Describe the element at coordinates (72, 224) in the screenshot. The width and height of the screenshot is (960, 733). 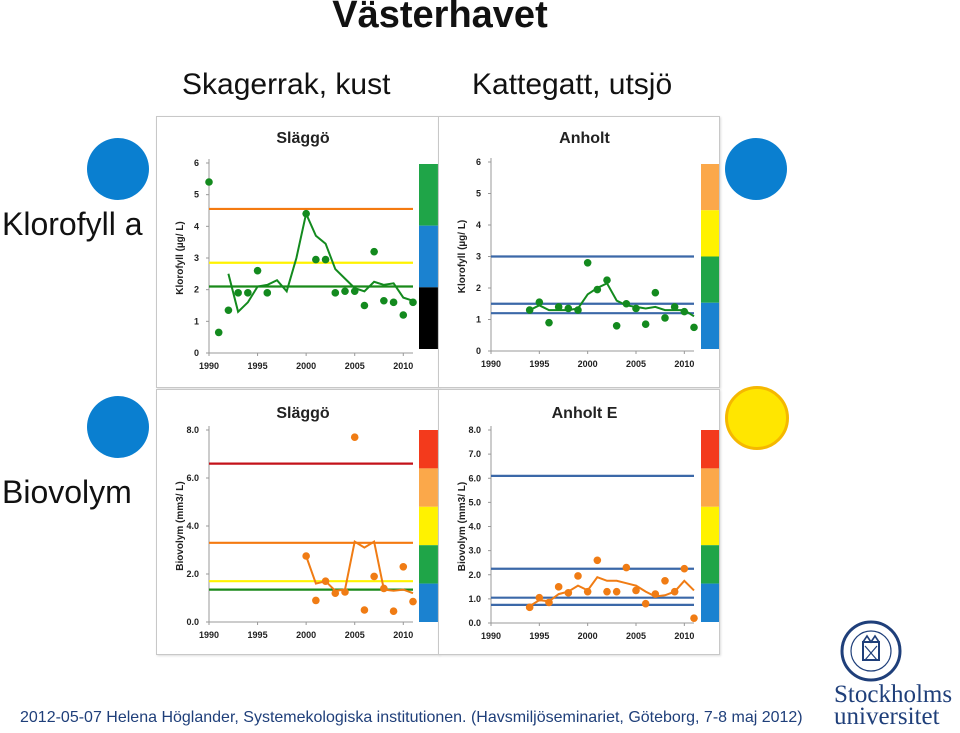
I see `row-label-klorofyll: Klorofyll a` at that location.